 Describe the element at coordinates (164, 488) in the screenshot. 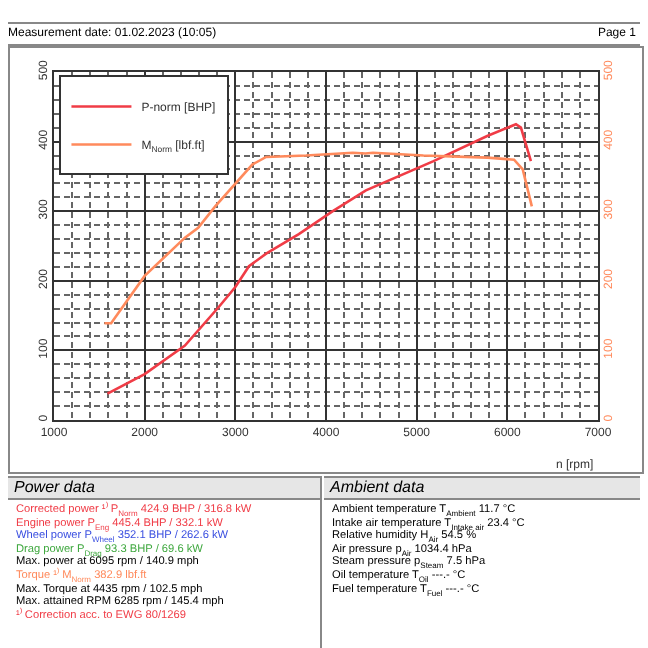

I see `text: Power data` at that location.